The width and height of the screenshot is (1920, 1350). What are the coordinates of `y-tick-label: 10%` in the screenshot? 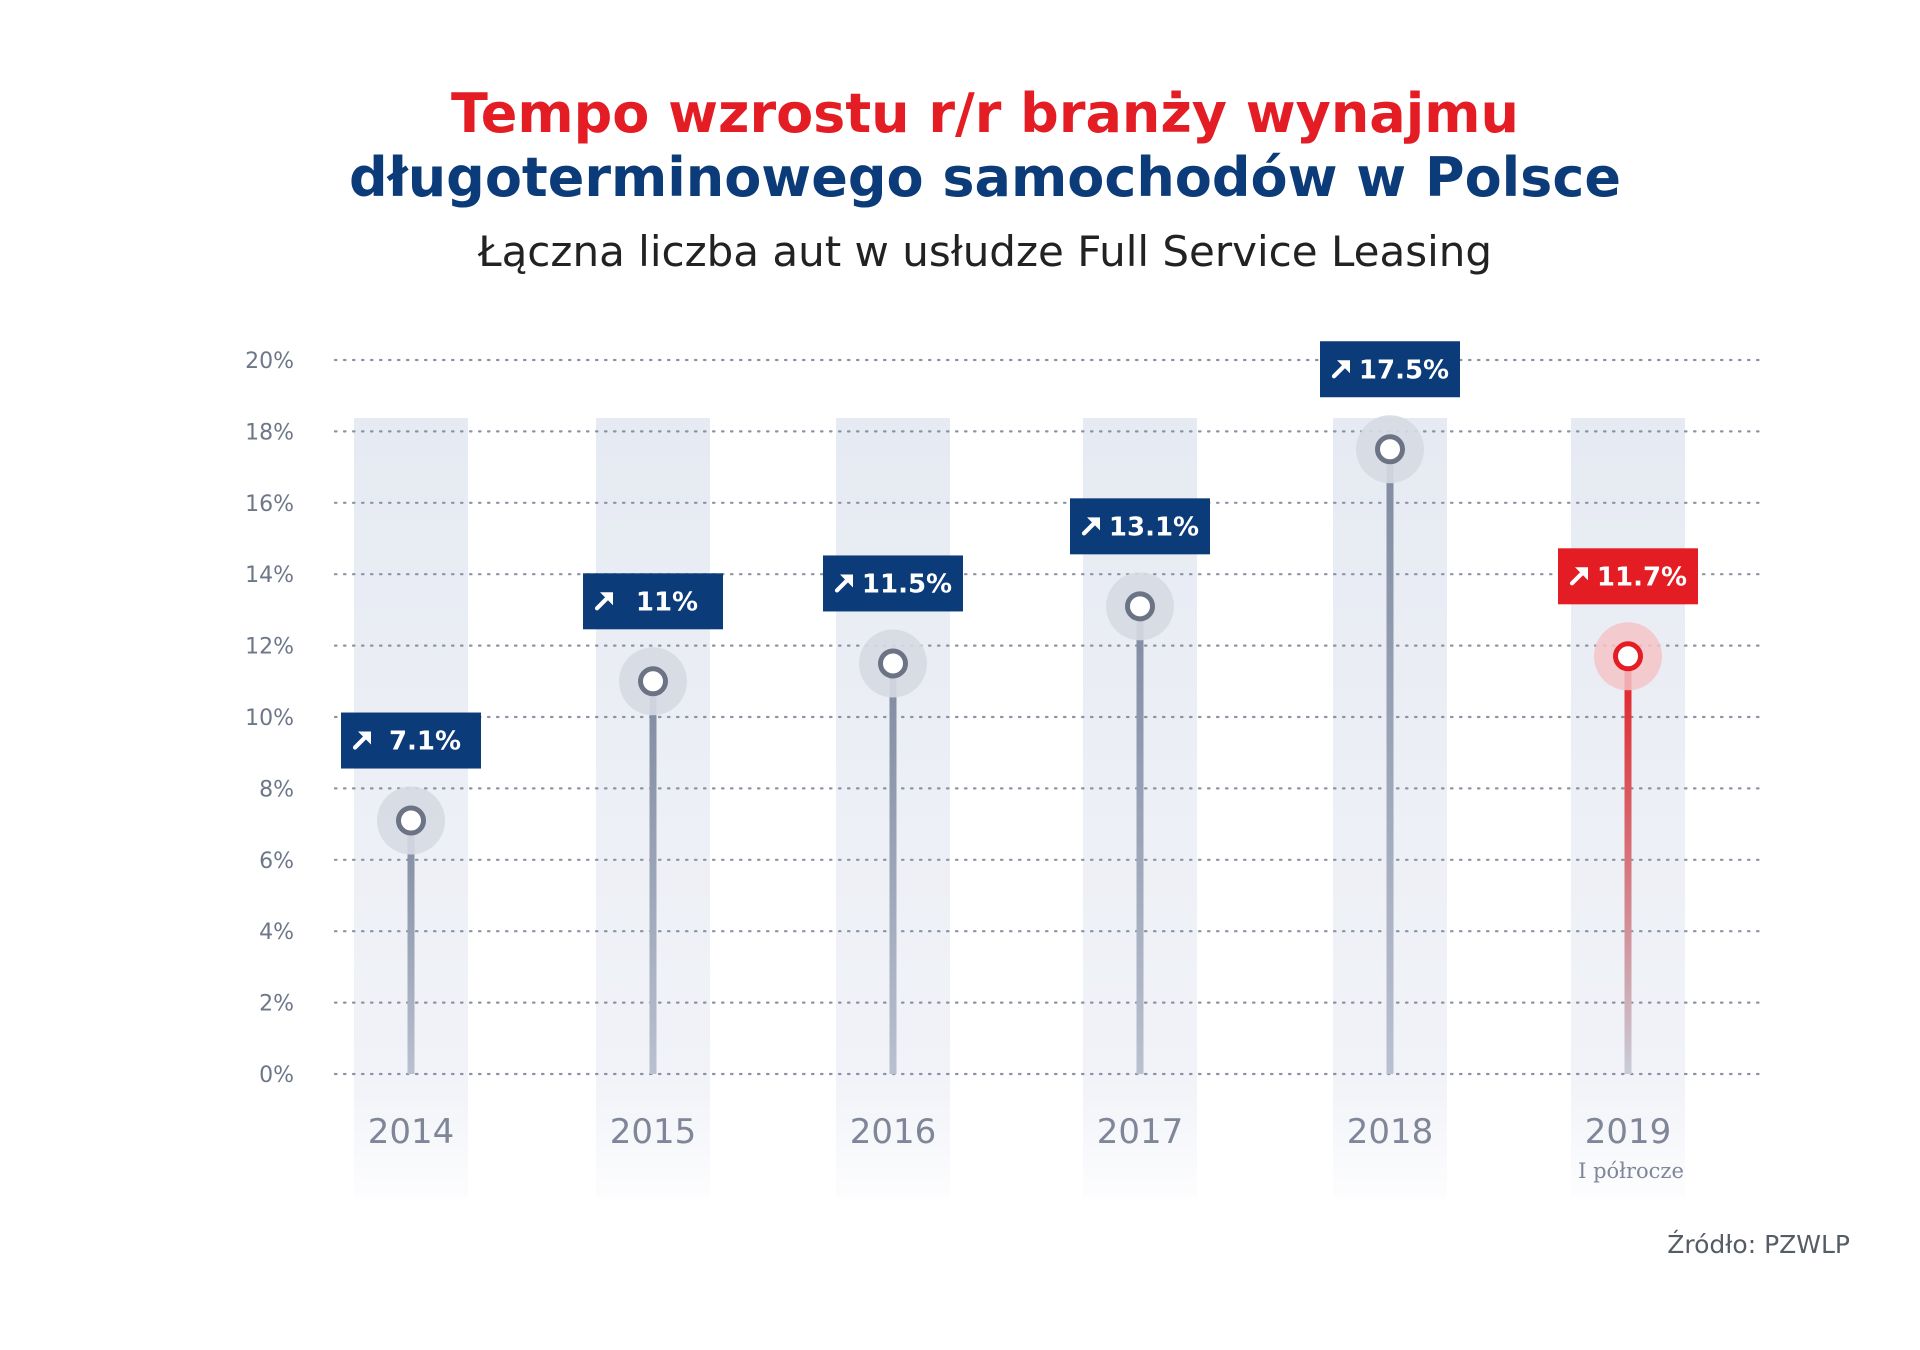 It's located at (269, 718).